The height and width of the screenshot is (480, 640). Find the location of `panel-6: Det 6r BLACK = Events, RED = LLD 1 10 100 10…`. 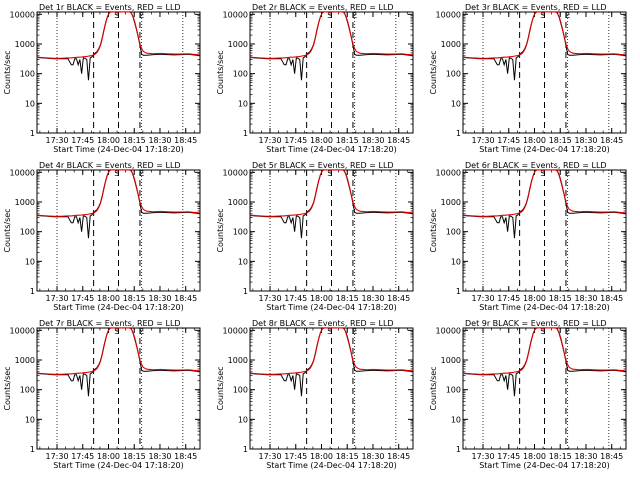

panel-6: Det 6r BLACK = Events, RED = LLD 1 10 100 10… is located at coordinates (528, 236).